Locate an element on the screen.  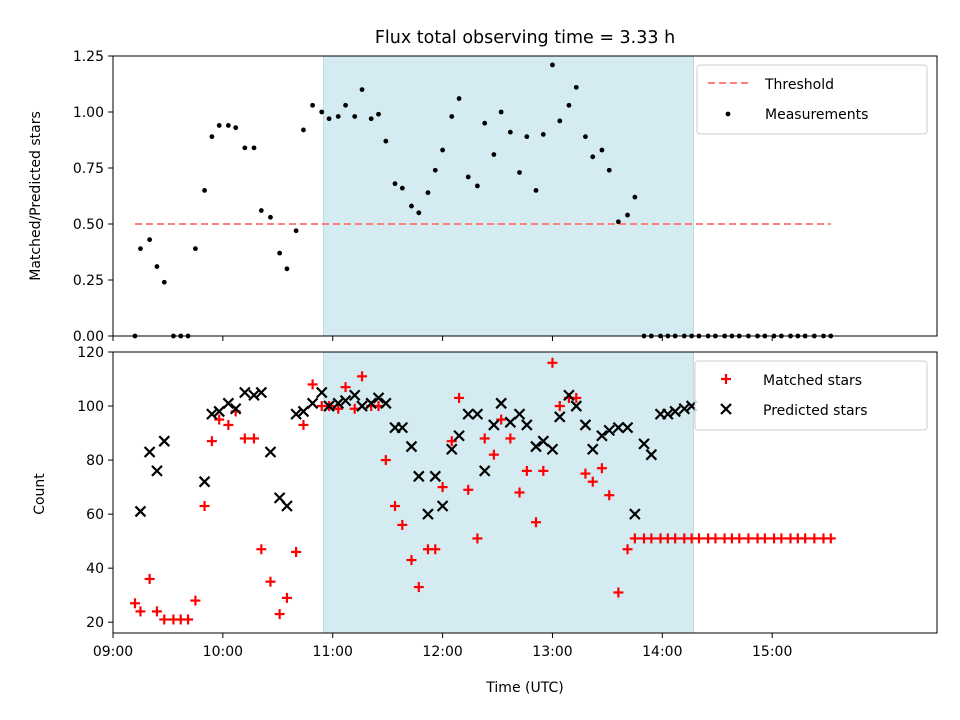
top-y-tick-label: 0.25 is located at coordinates (88, 281).